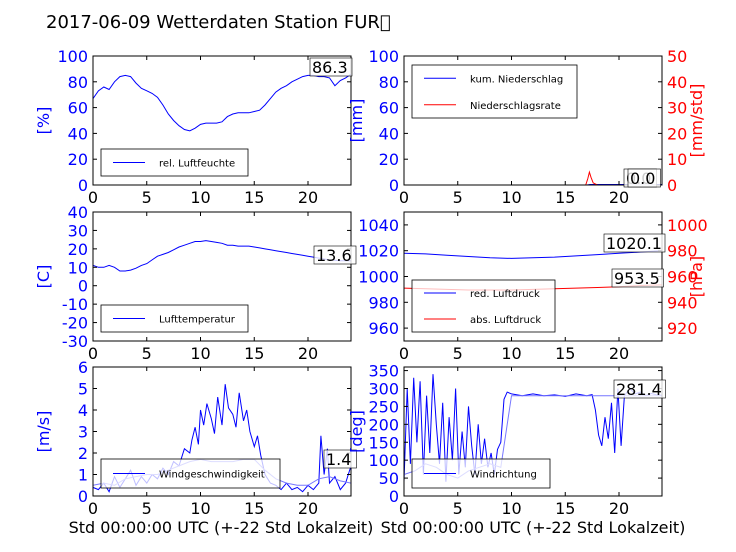  What do you see at coordinates (389, 478) in the screenshot?
I see `y-tick-label: 50` at bounding box center [389, 478].